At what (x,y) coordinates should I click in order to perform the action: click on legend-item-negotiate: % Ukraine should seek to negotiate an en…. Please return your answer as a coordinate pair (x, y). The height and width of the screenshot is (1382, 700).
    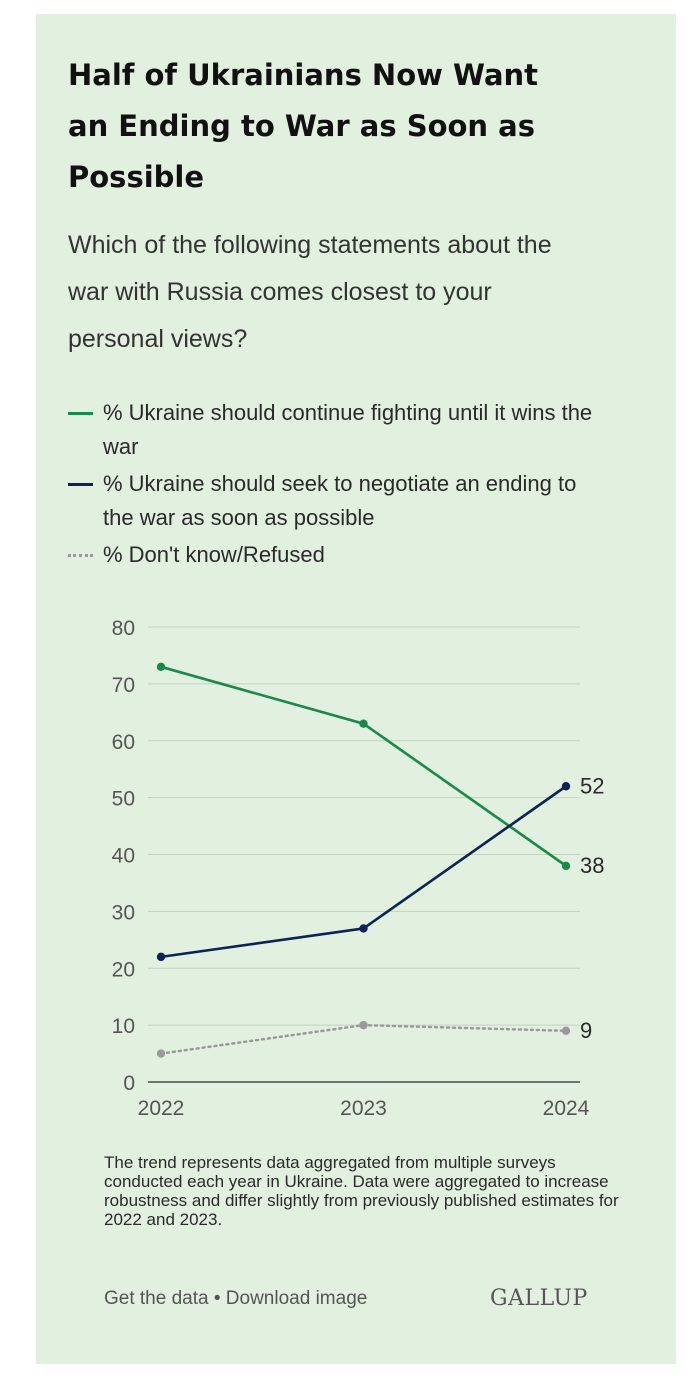
    Looking at the image, I should click on (338, 501).